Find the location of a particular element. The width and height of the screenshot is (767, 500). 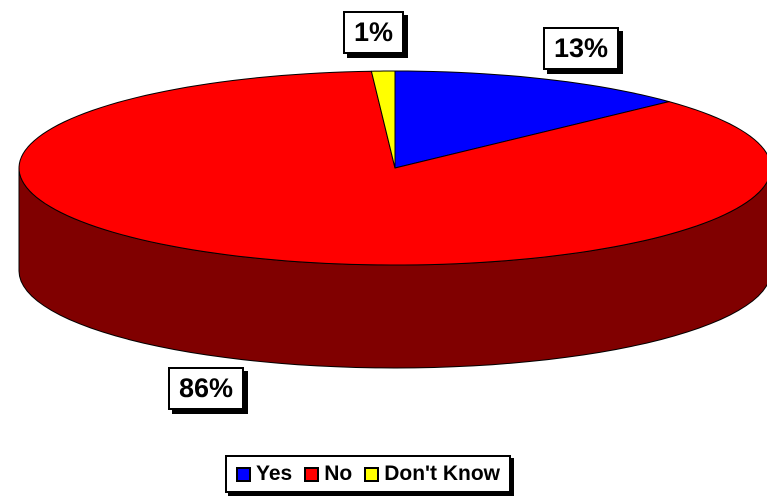

legend-label-yes: Yes is located at coordinates (274, 473).